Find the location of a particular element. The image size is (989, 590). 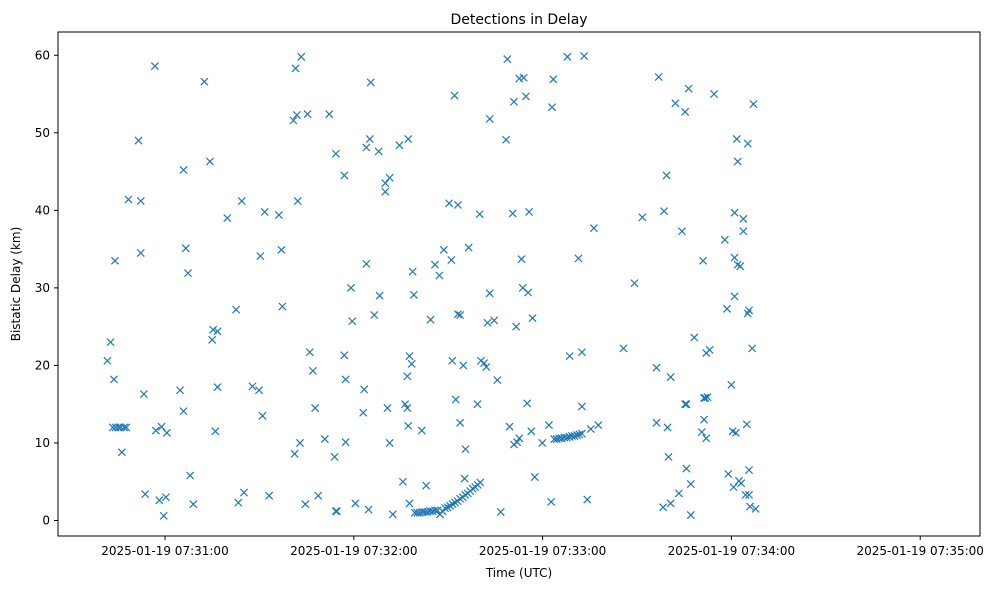

y-tick-label: 50 is located at coordinates (42, 133).